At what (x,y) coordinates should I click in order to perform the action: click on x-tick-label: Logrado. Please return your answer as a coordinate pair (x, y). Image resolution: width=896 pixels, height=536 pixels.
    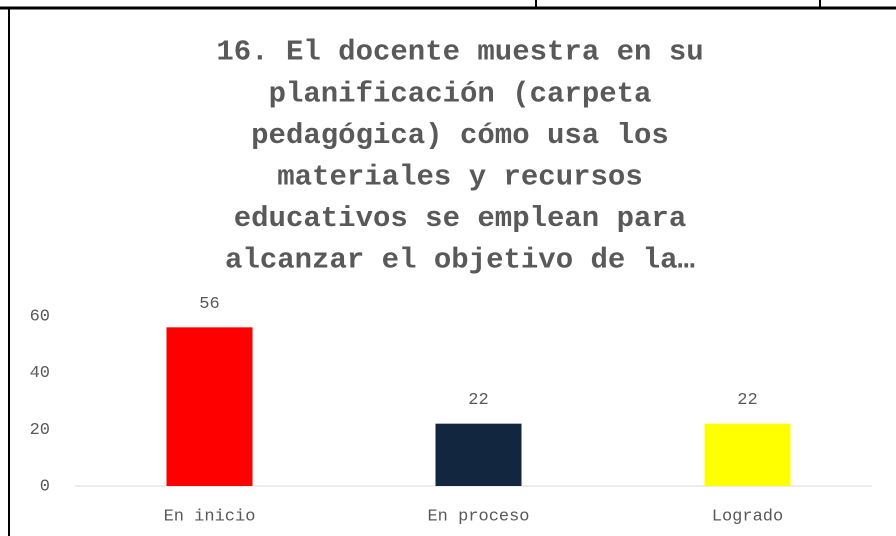
    Looking at the image, I should click on (747, 516).